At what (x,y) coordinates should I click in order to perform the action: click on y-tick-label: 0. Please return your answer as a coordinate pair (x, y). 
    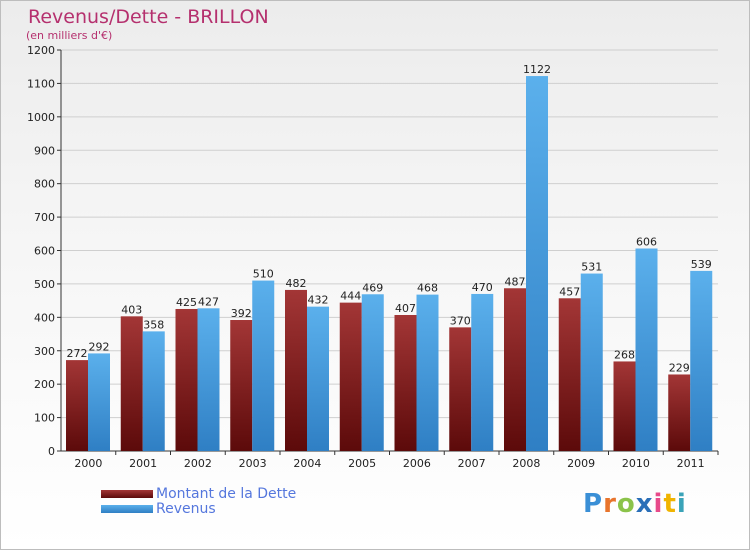
    Looking at the image, I should click on (51, 451).